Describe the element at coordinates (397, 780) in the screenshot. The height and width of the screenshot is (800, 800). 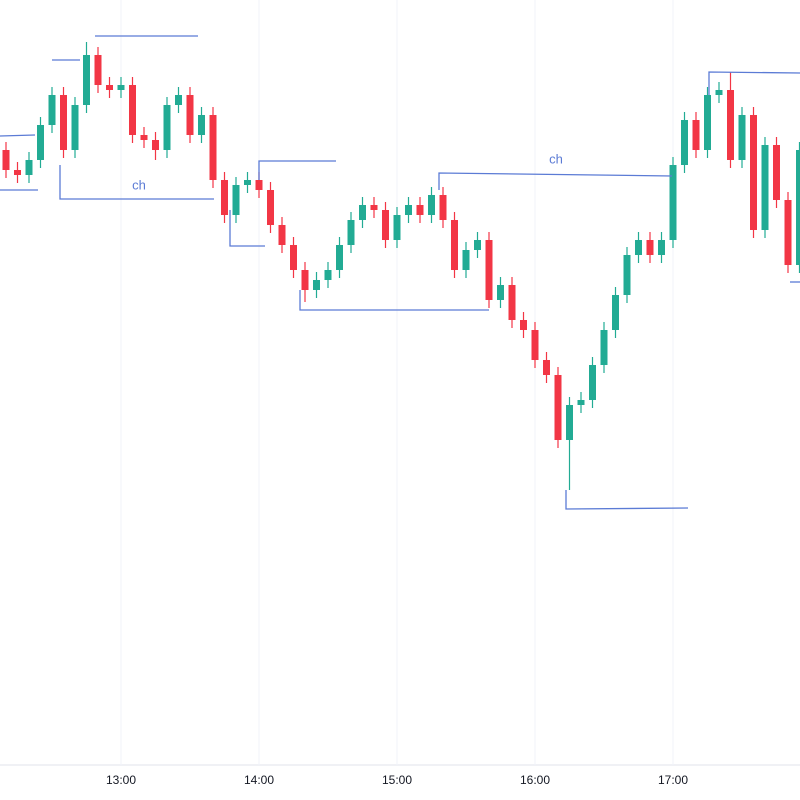
I see `x-tick-label: 15:00` at that location.